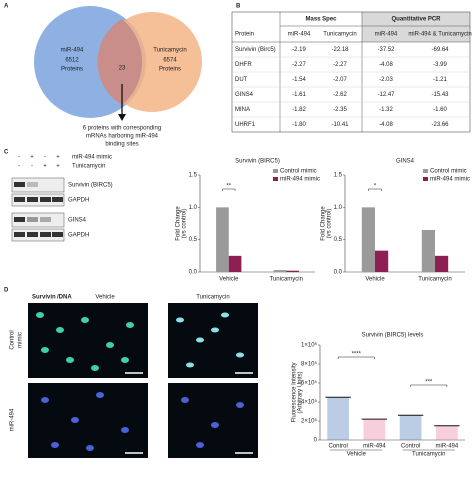  What do you see at coordinates (338, 208) in the screenshot?
I see `y-tick-label: 1.0` at bounding box center [338, 208].